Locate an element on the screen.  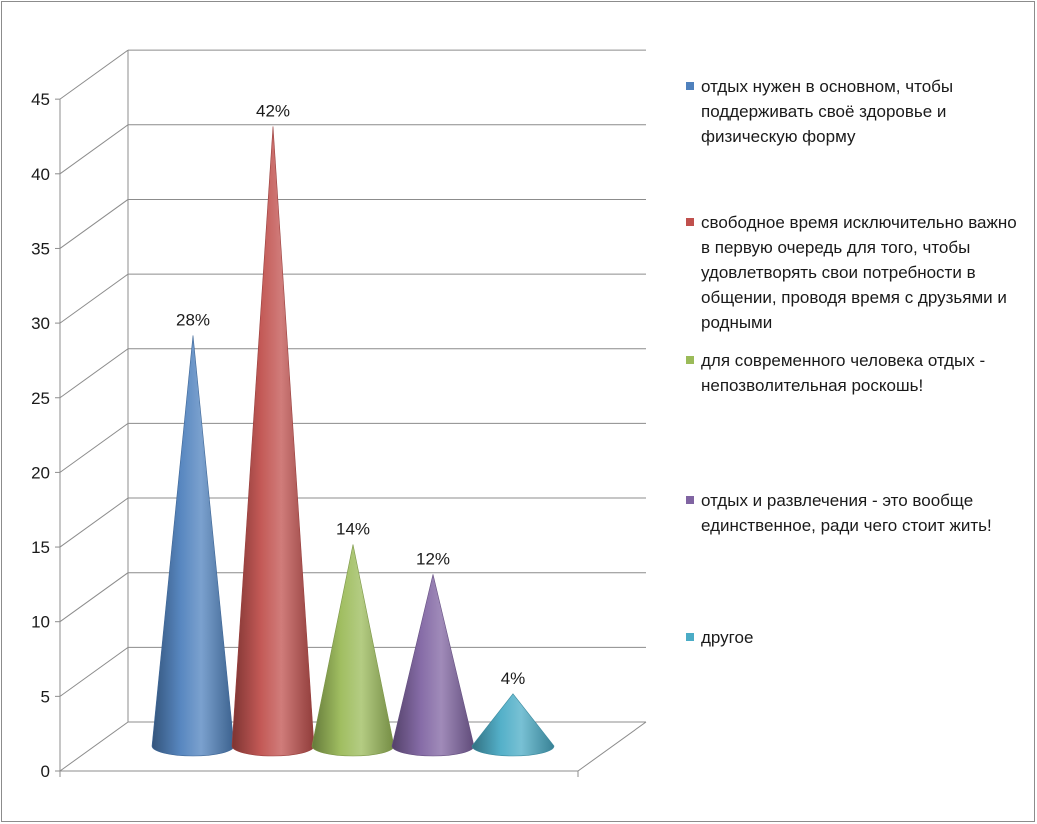
y-tick-label: 0 is located at coordinates (45, 771).